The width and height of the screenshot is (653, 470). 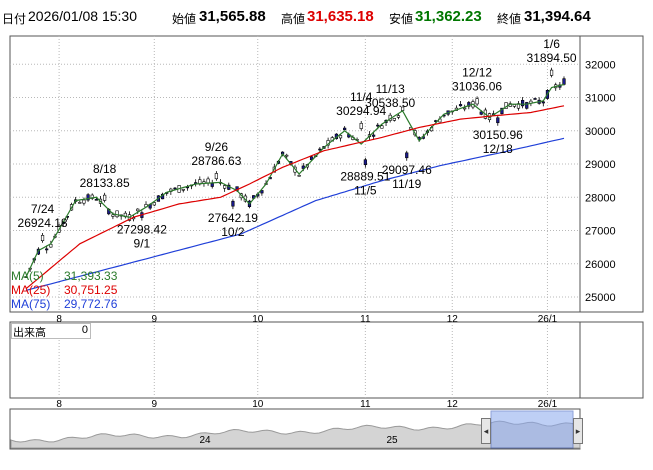 I want to click on annotation-value: 30150.96, so click(x=498, y=135).